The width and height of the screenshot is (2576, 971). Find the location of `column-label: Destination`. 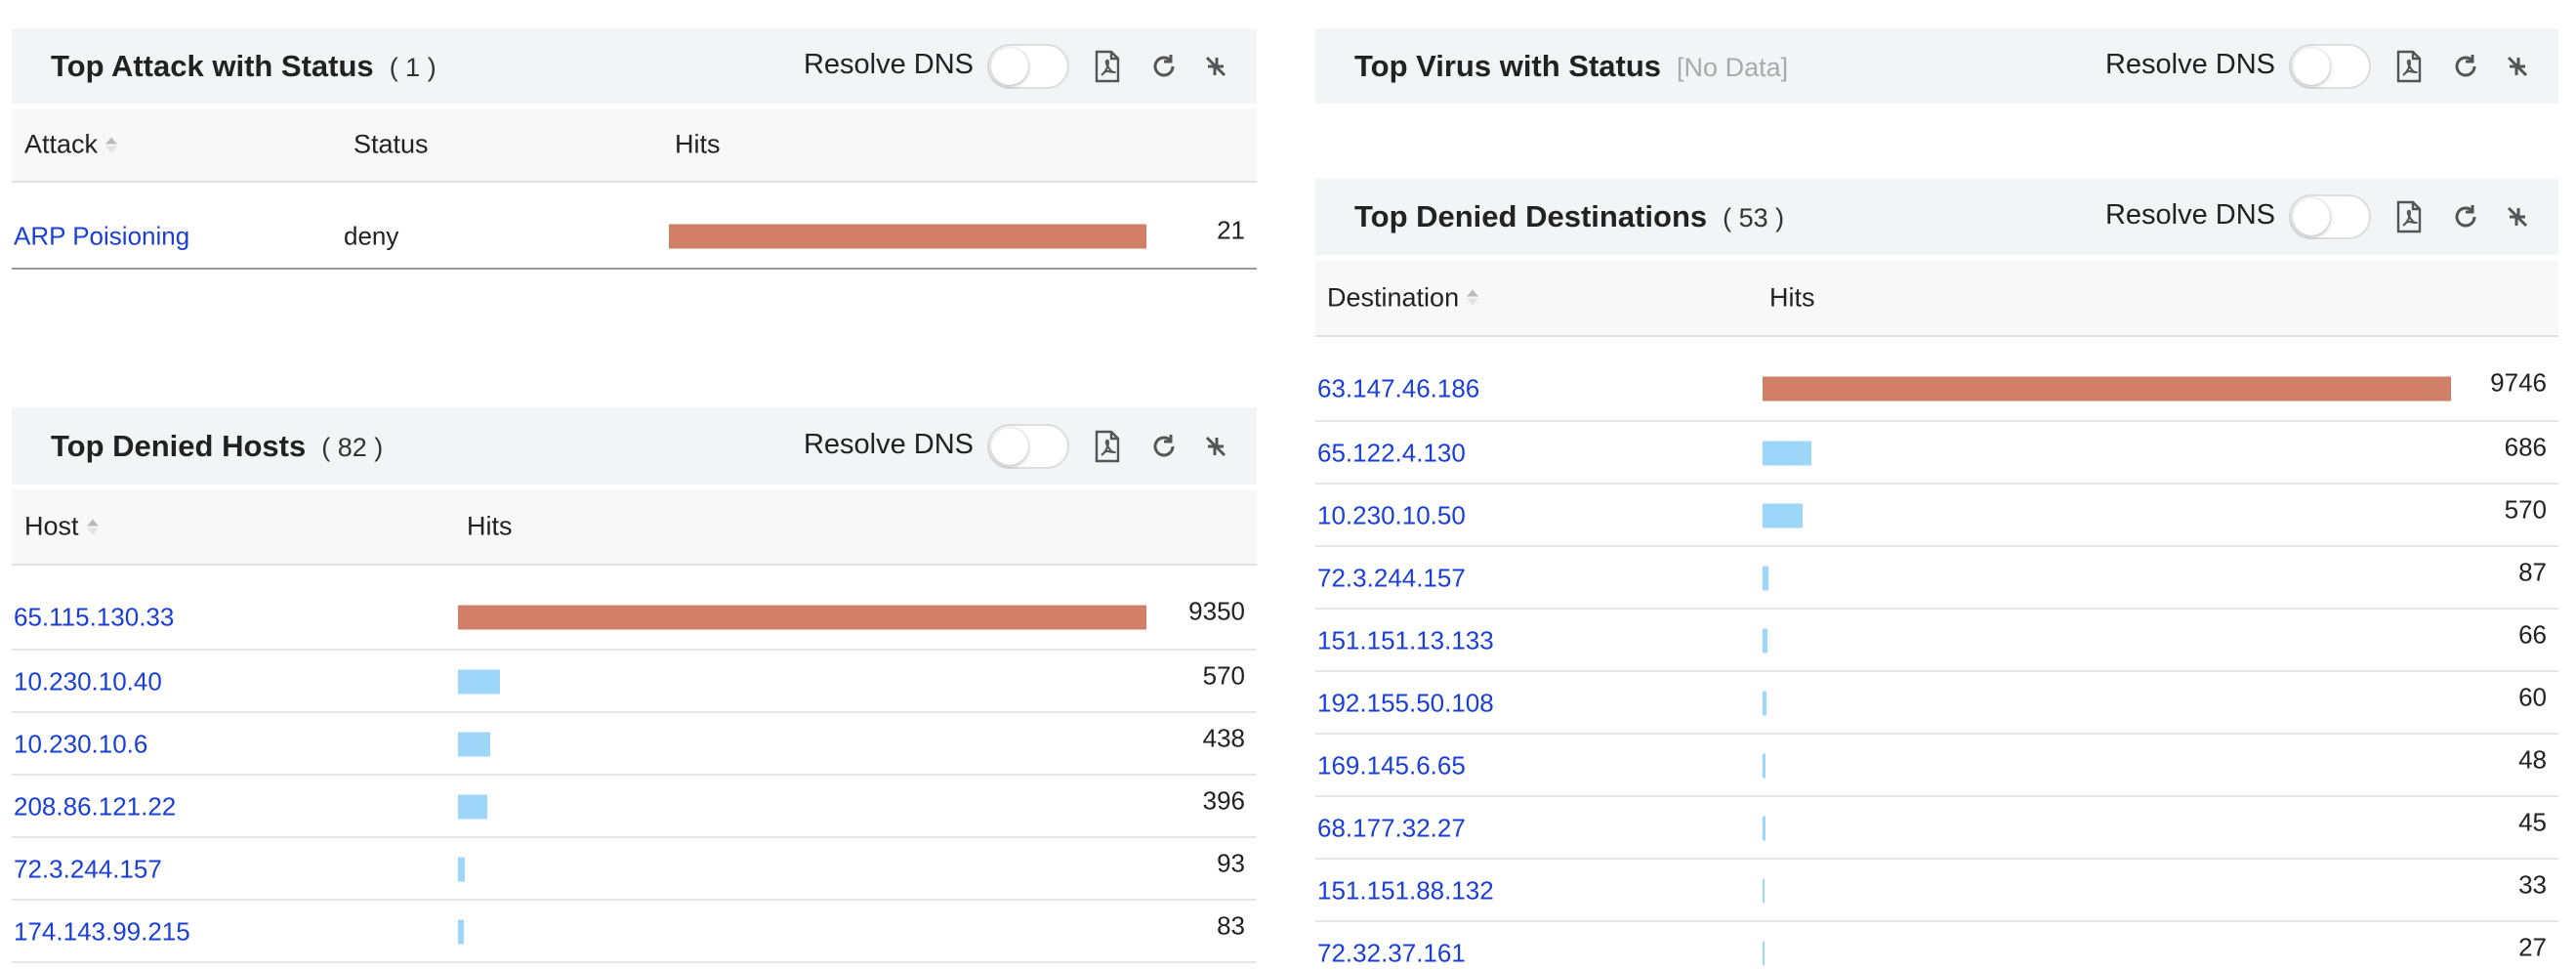

column-label: Destination is located at coordinates (1393, 297).